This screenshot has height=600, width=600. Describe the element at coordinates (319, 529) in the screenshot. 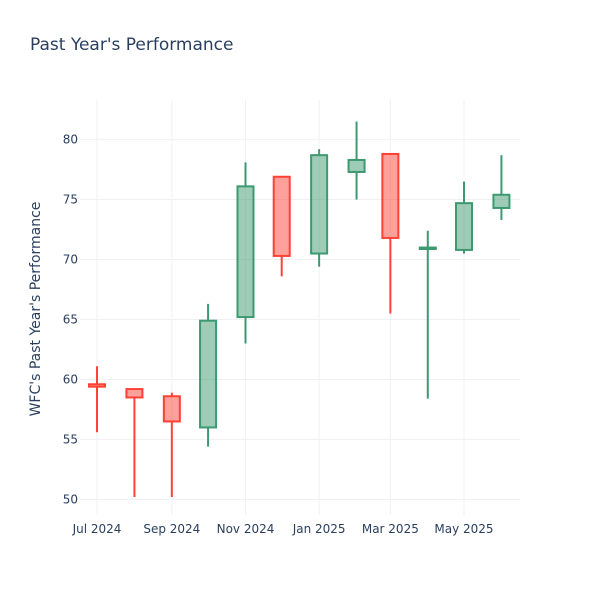

I see `x-tick-label: Jan 2025` at that location.